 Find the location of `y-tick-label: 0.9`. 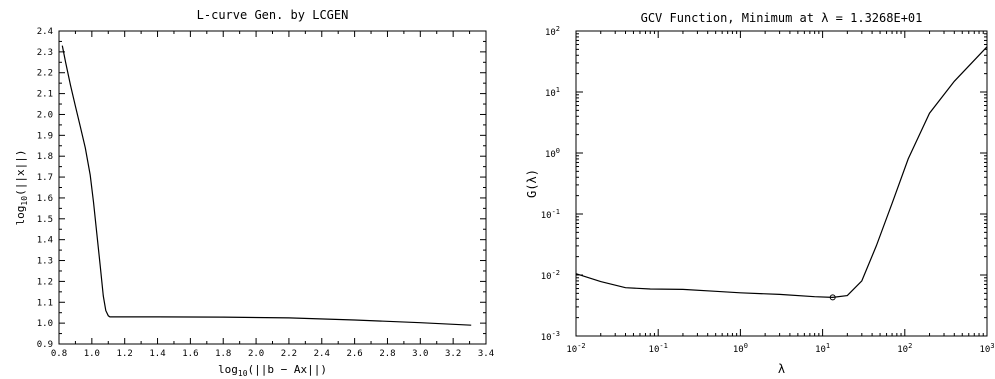

y-tick-label: 0.9 is located at coordinates (45, 345).